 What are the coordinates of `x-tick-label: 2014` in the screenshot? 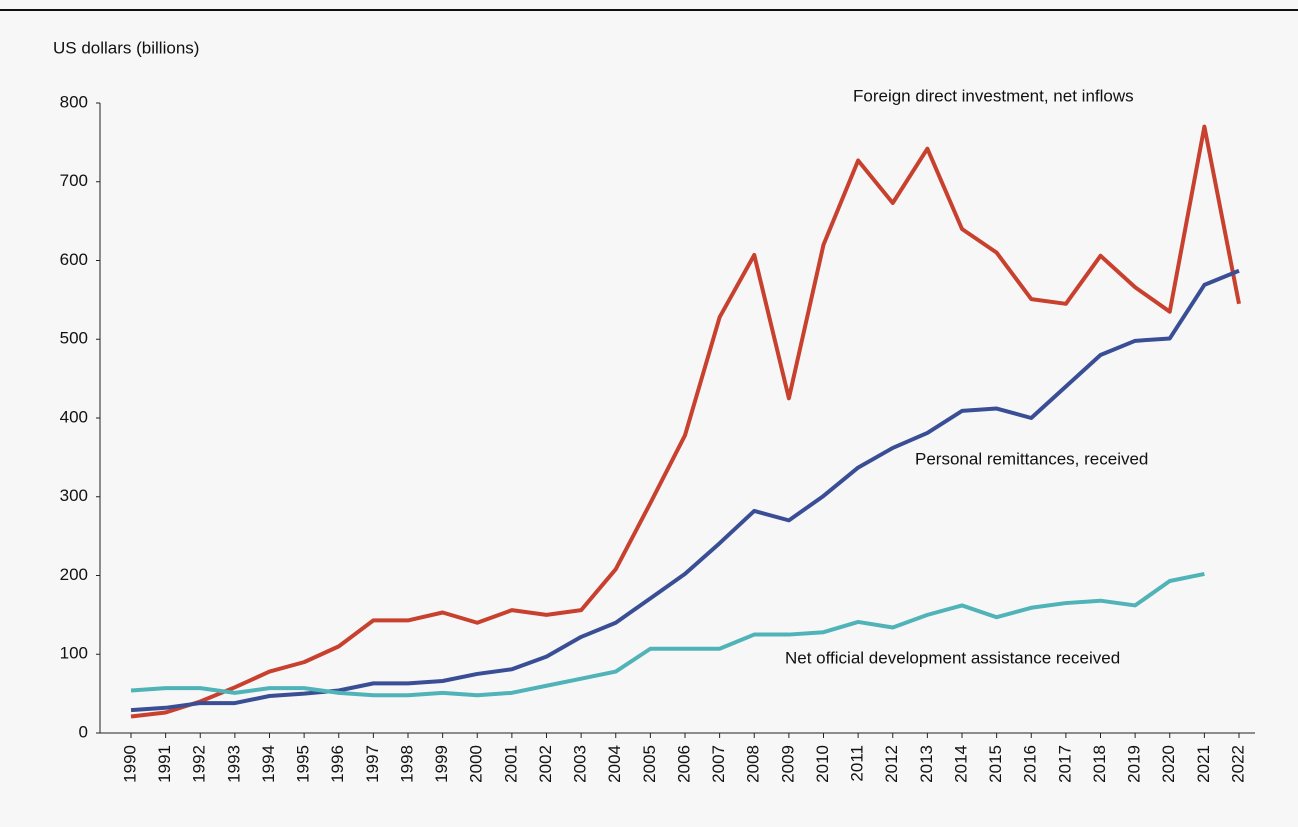 It's located at (960, 764).